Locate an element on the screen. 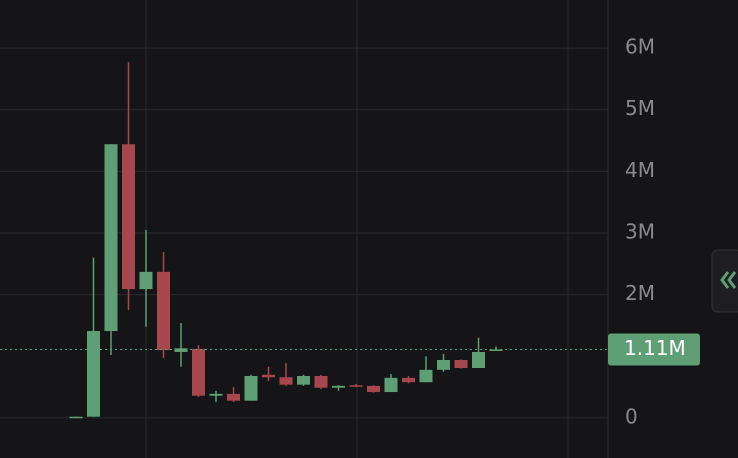 The height and width of the screenshot is (458, 738). last-price-label: 1.11M is located at coordinates (655, 348).